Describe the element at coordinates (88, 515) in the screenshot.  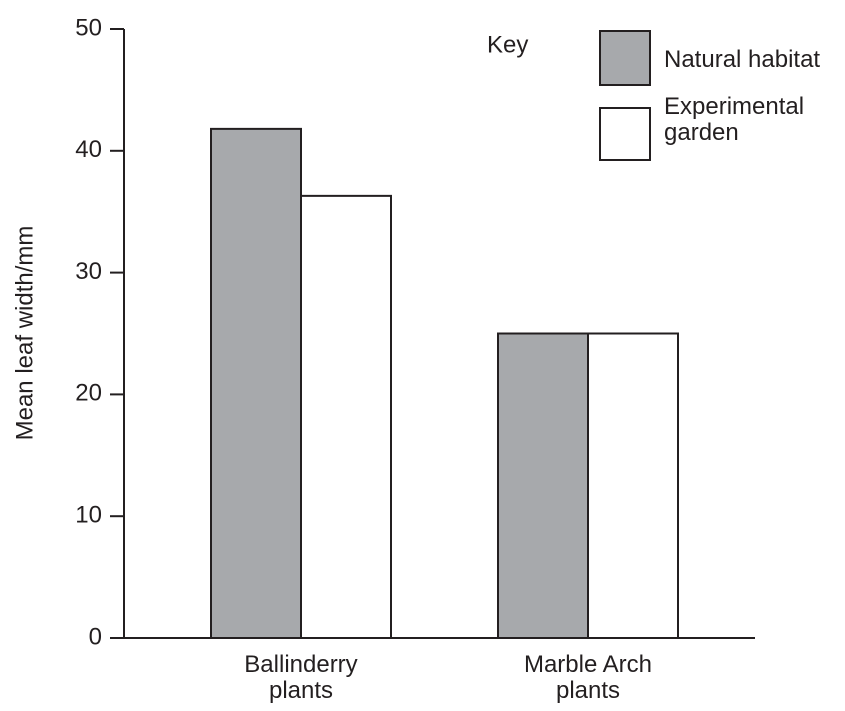
I see `y-tick-label: 10` at that location.